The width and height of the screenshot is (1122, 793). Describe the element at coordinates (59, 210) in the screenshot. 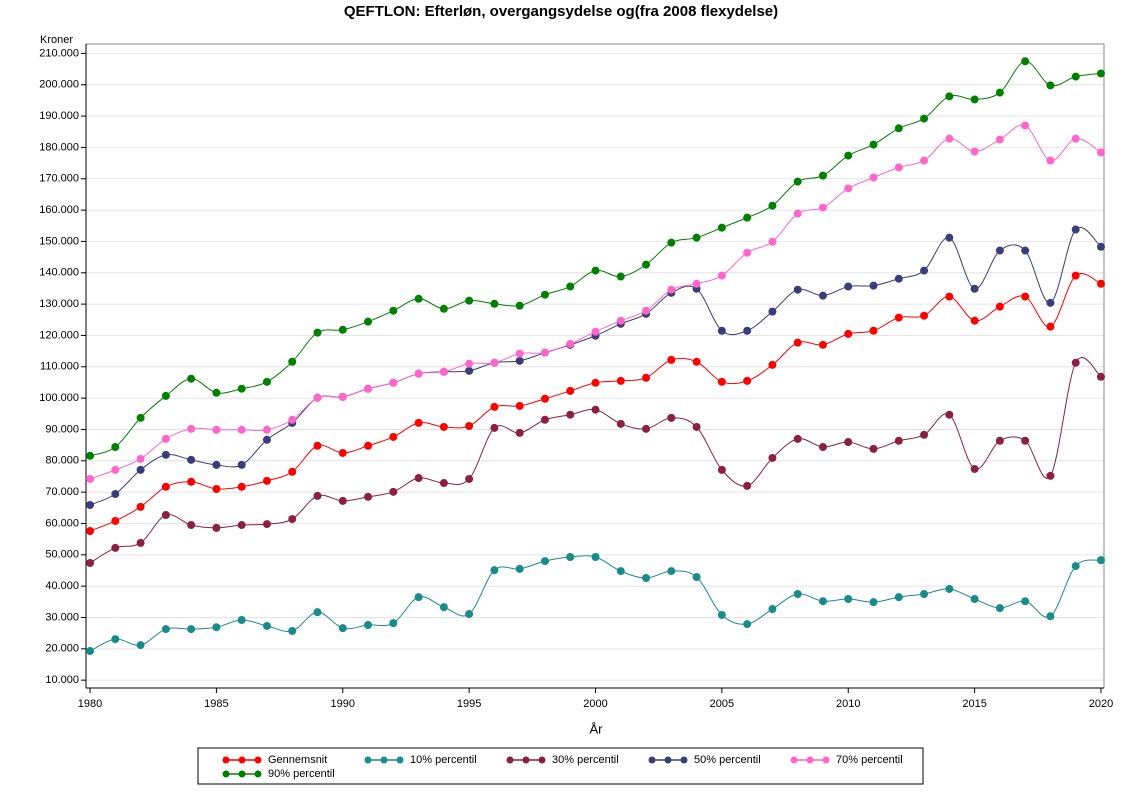

I see `y-tick-label: 160.000` at that location.